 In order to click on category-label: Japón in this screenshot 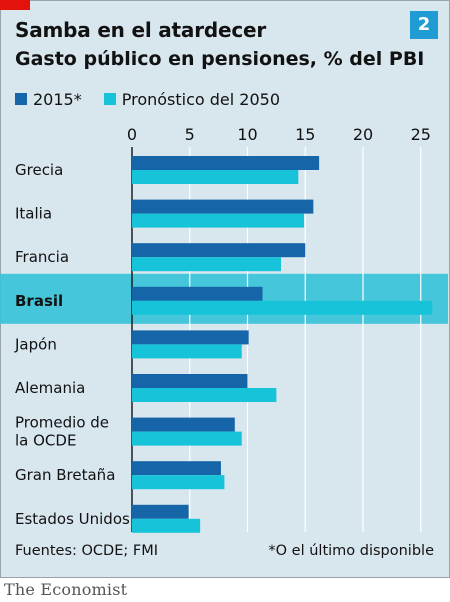, I will do `click(35, 344)`.